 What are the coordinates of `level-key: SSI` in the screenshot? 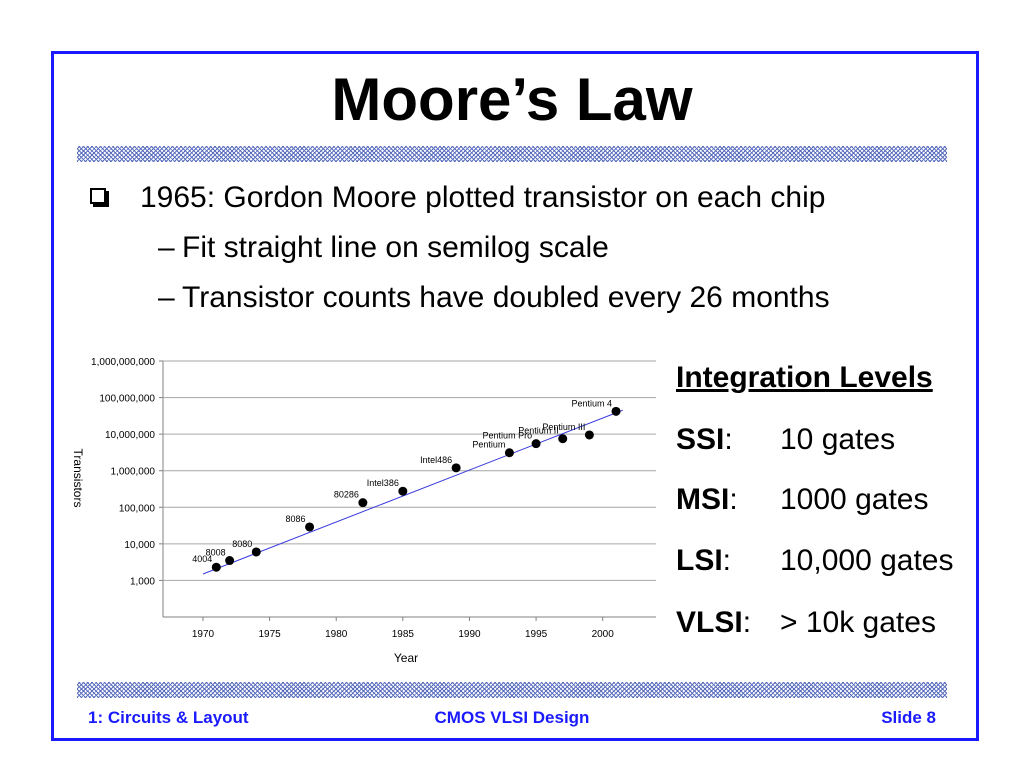 It's located at (700, 439).